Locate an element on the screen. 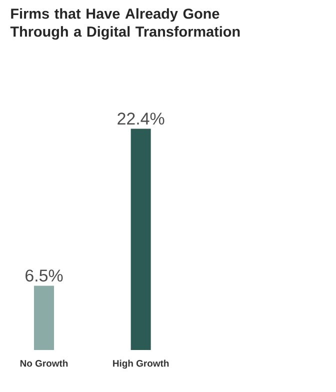  data-label: 22.4% is located at coordinates (141, 118).